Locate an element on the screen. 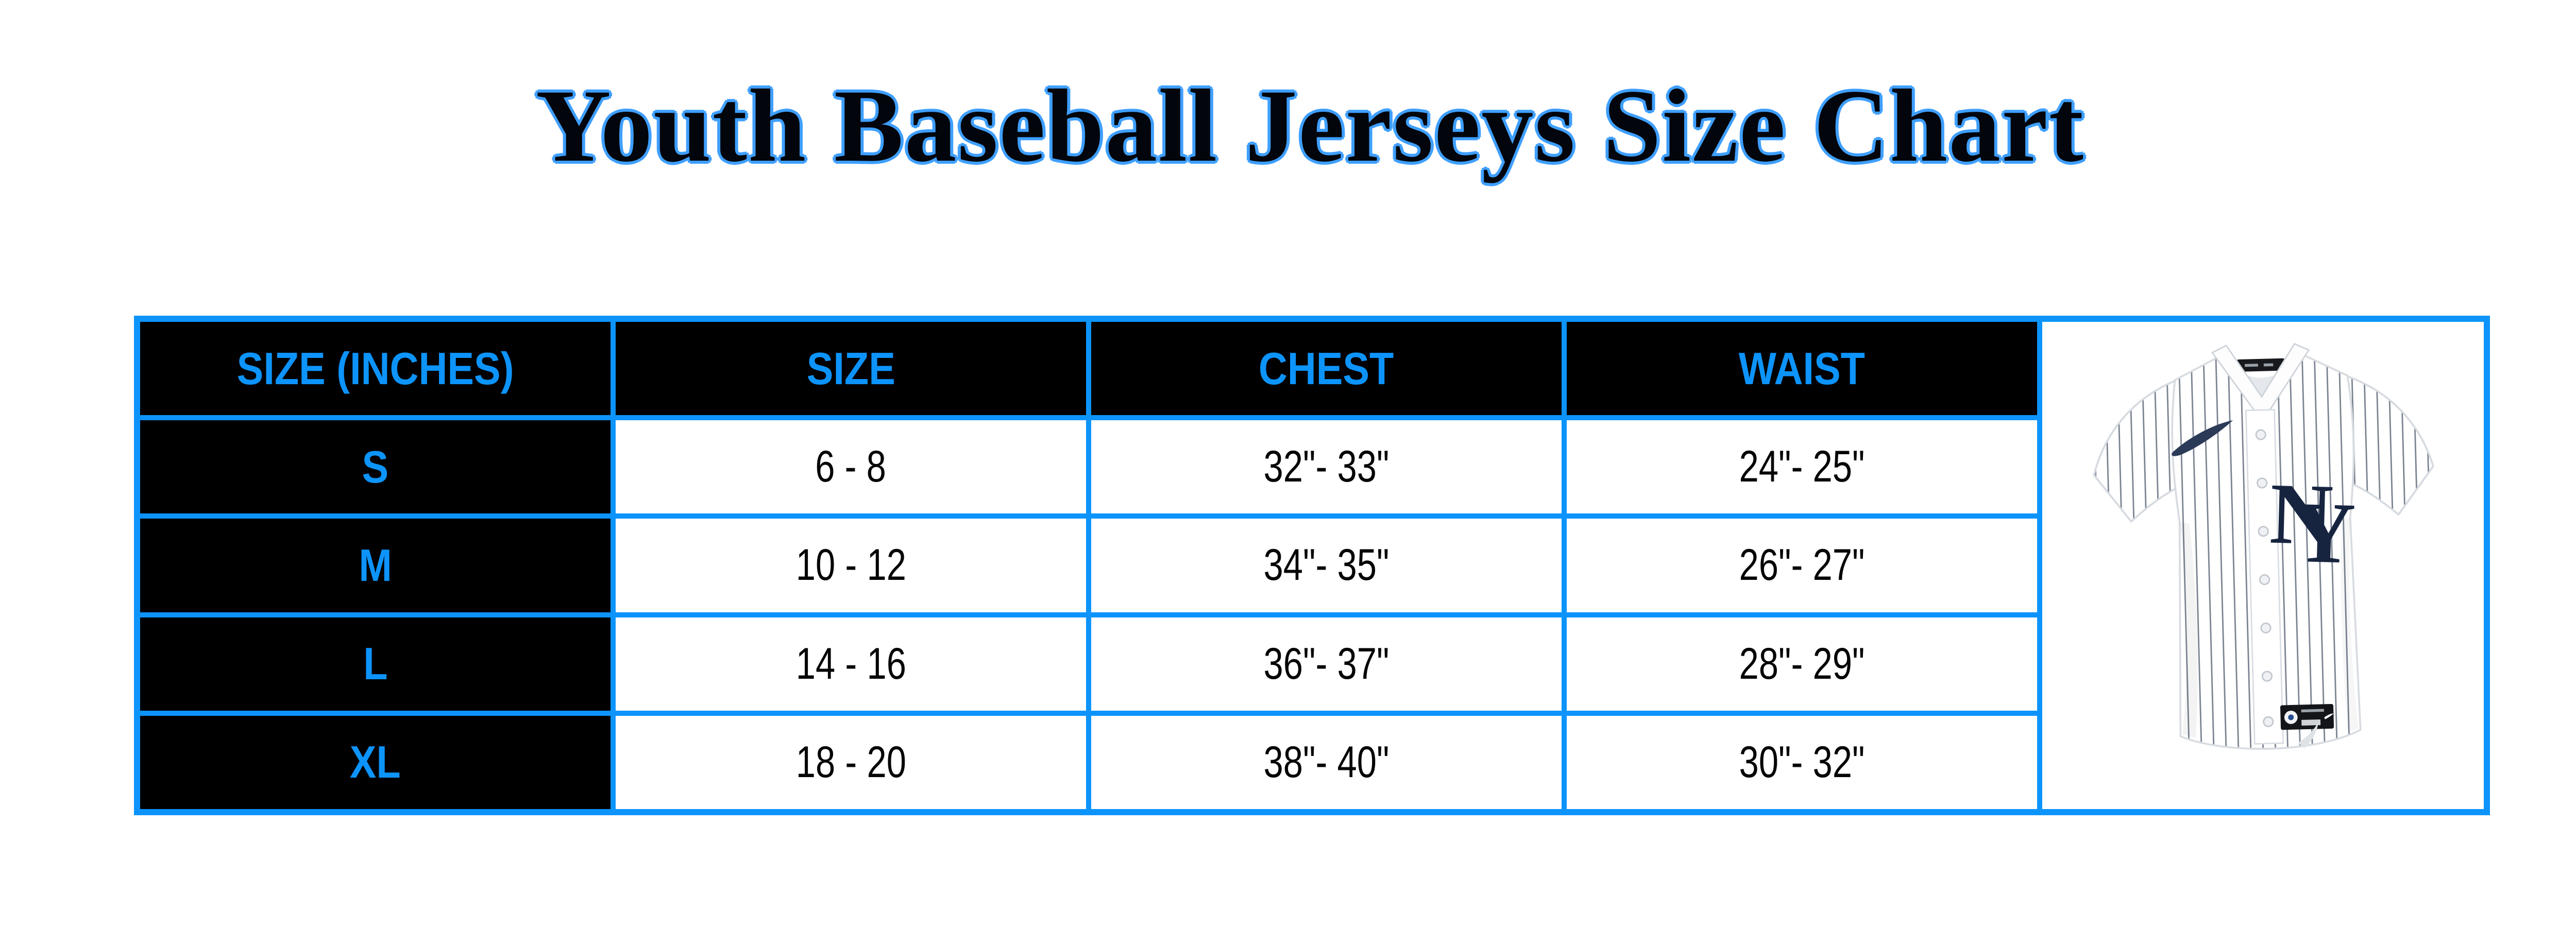 The width and height of the screenshot is (2576, 945). row-xl-size: 18 - 20 is located at coordinates (851, 762).